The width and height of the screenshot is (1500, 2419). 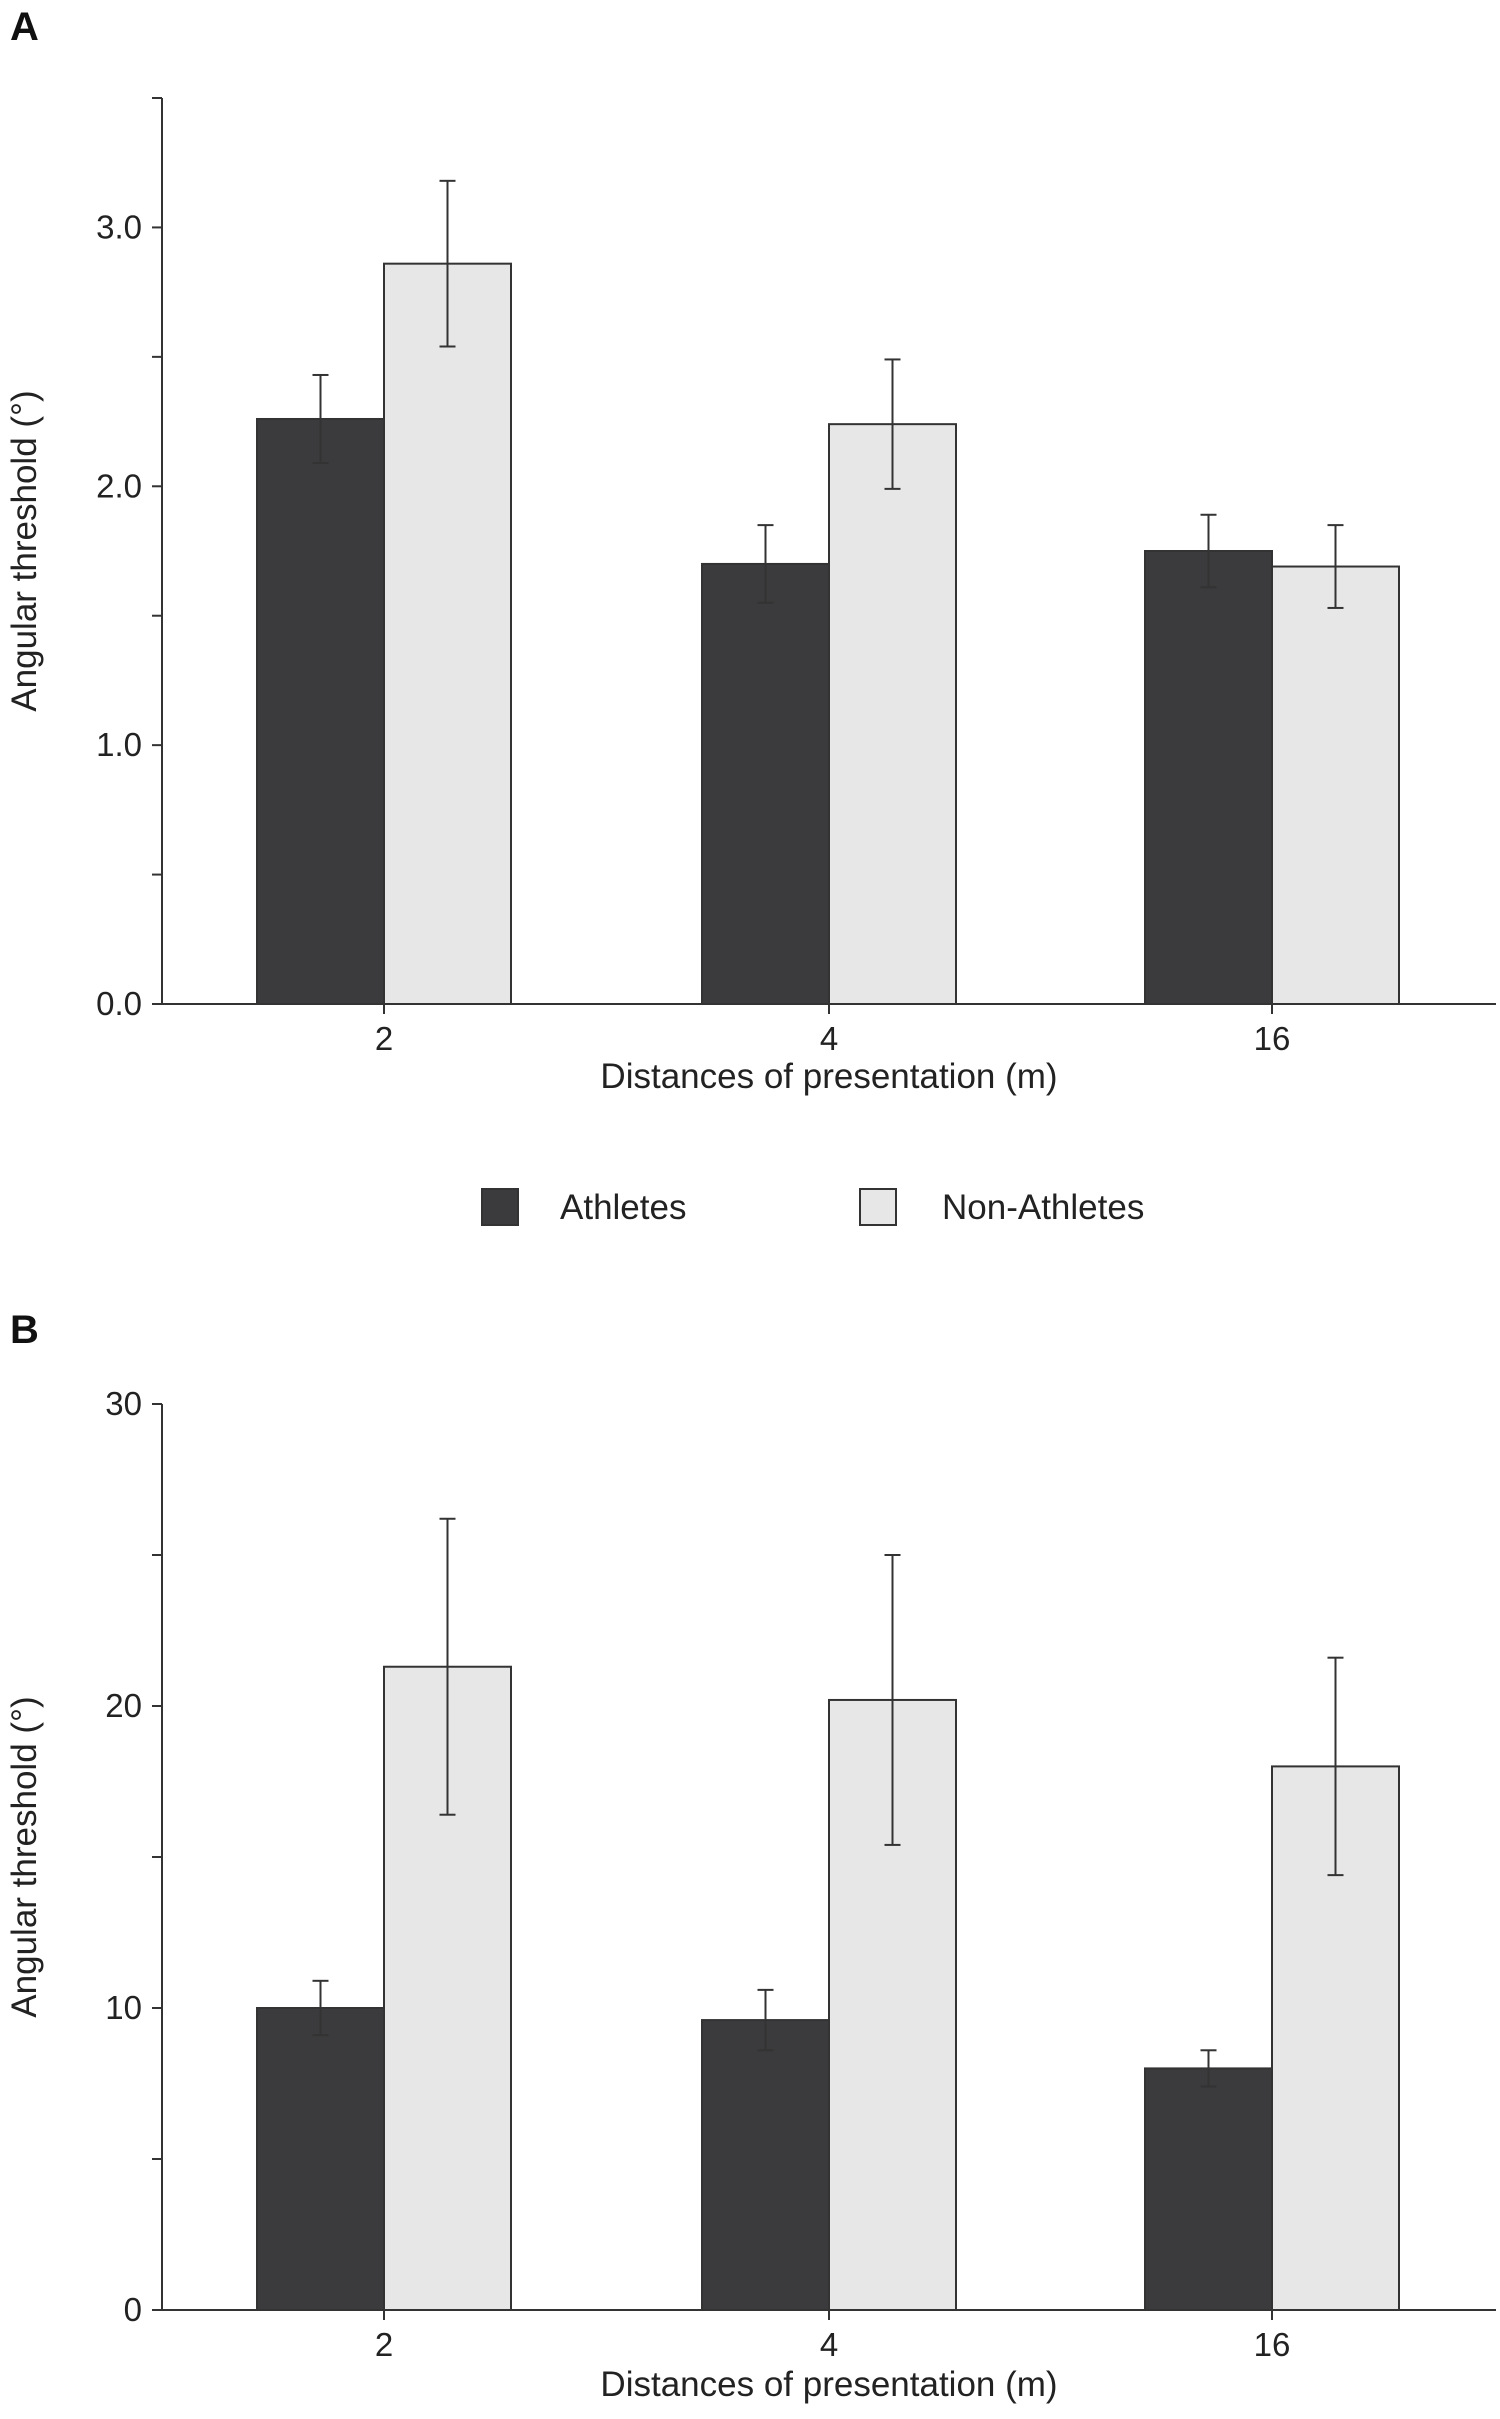 I want to click on y-tick-label: 10, so click(x=123, y=2007).